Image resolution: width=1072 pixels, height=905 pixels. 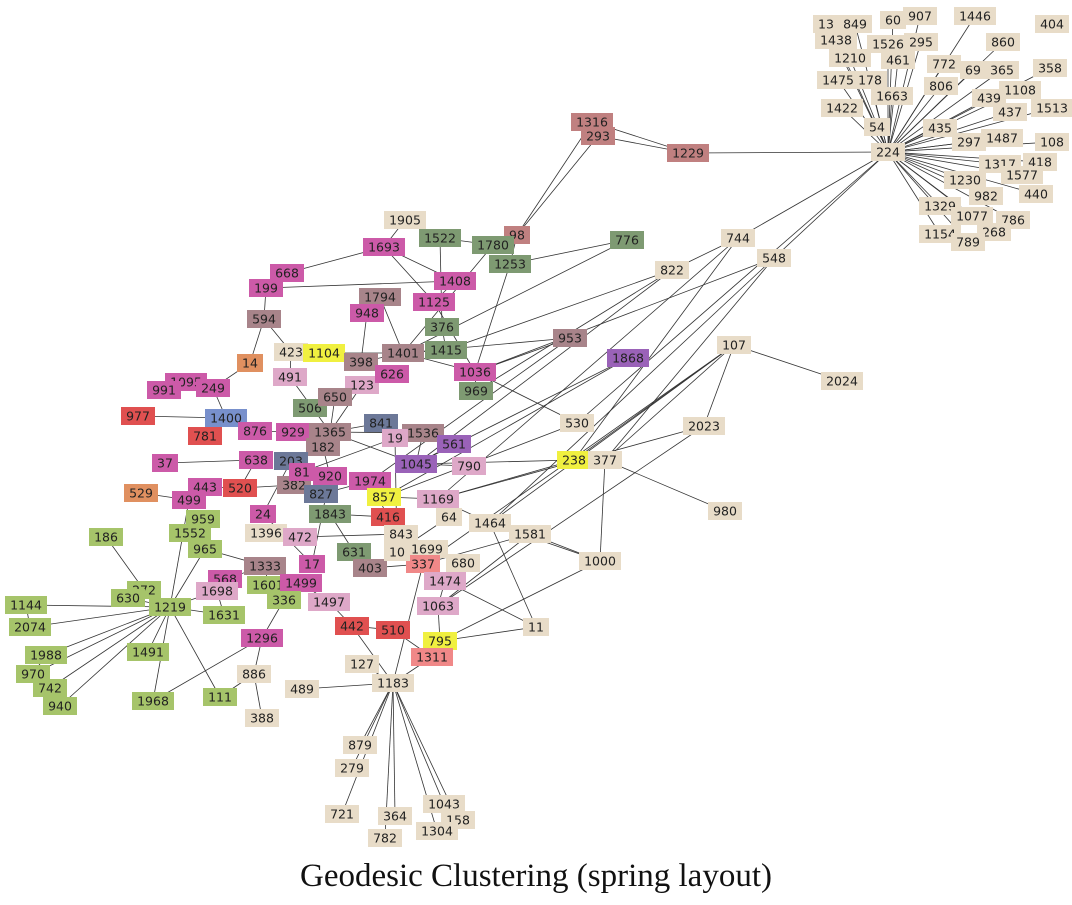 What do you see at coordinates (850, 58) in the screenshot?
I see `graph-node-label: 1210` at bounding box center [850, 58].